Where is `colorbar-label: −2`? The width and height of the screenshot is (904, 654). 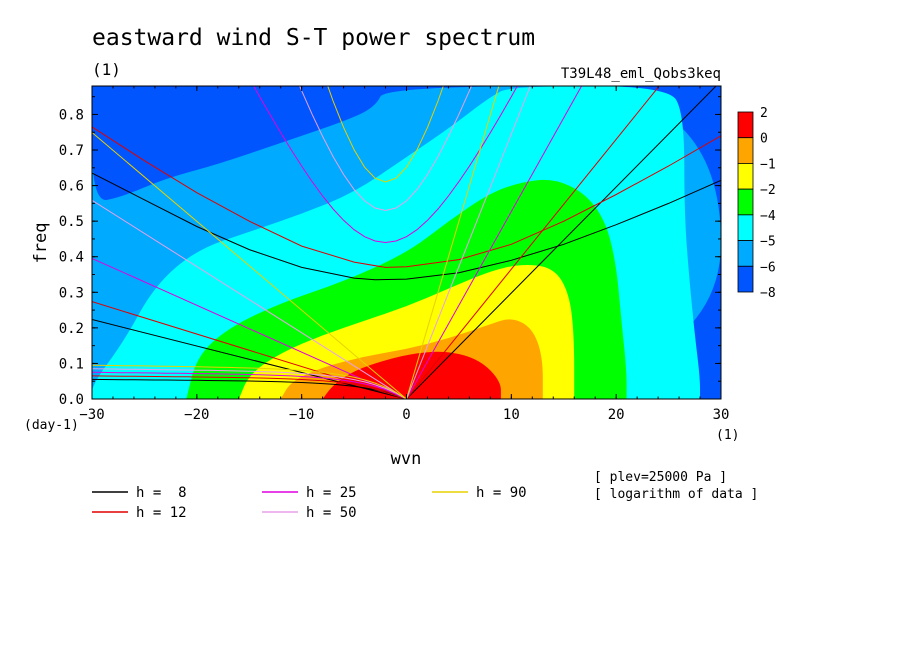
colorbar-label: −2 is located at coordinates (768, 190).